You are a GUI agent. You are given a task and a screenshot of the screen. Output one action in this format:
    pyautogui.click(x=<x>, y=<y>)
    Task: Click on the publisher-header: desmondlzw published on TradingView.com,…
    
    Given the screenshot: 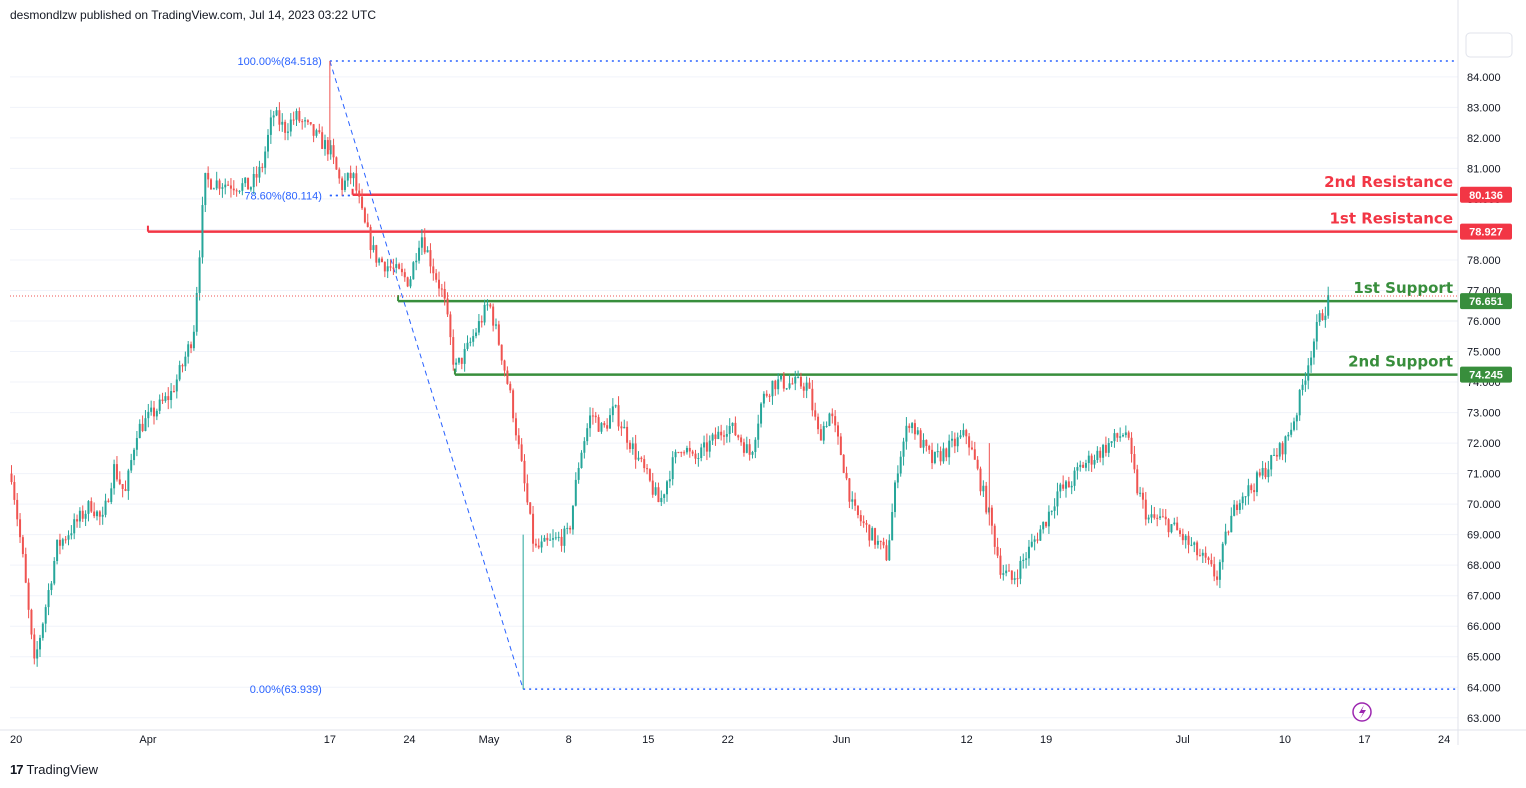 What is the action you would take?
    pyautogui.click(x=193, y=15)
    